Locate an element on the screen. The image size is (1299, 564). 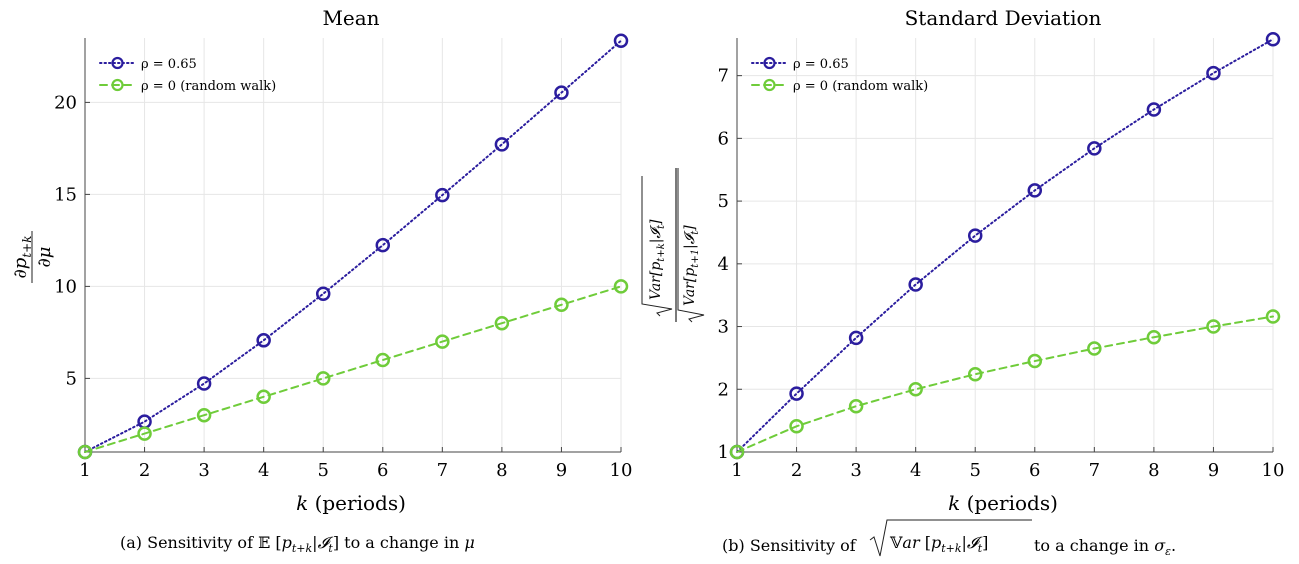
y-tick-label: 15 is located at coordinates (65, 194).